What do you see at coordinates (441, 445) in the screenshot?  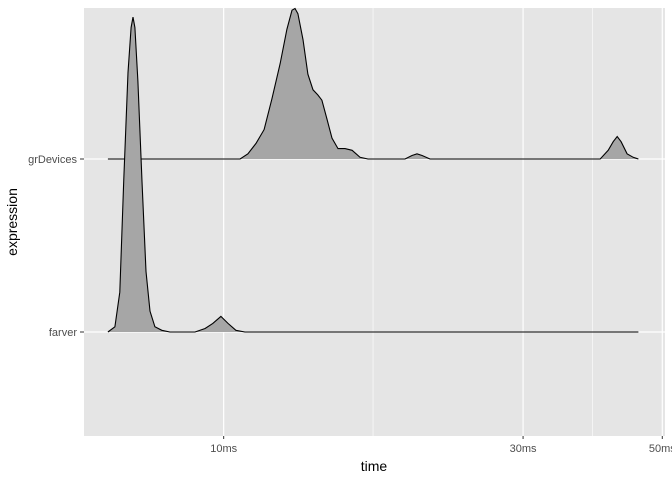 I see `x-axis: 10ms 30ms 50ms` at bounding box center [441, 445].